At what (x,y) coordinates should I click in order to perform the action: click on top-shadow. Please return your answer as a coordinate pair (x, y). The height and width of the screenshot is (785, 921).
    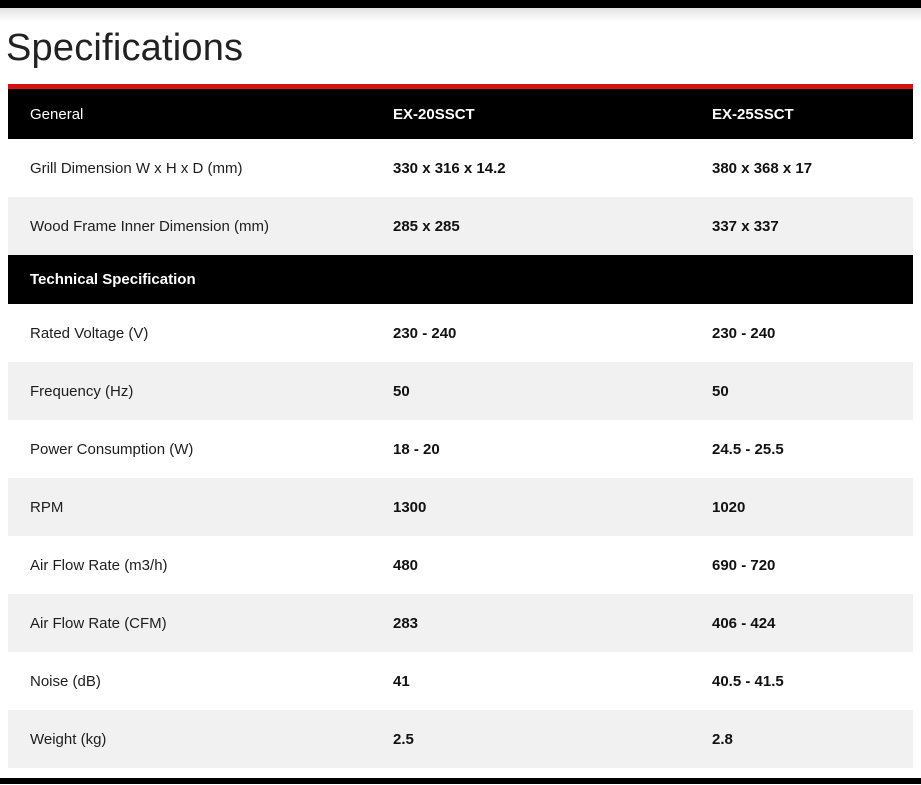
    Looking at the image, I should click on (460, 15).